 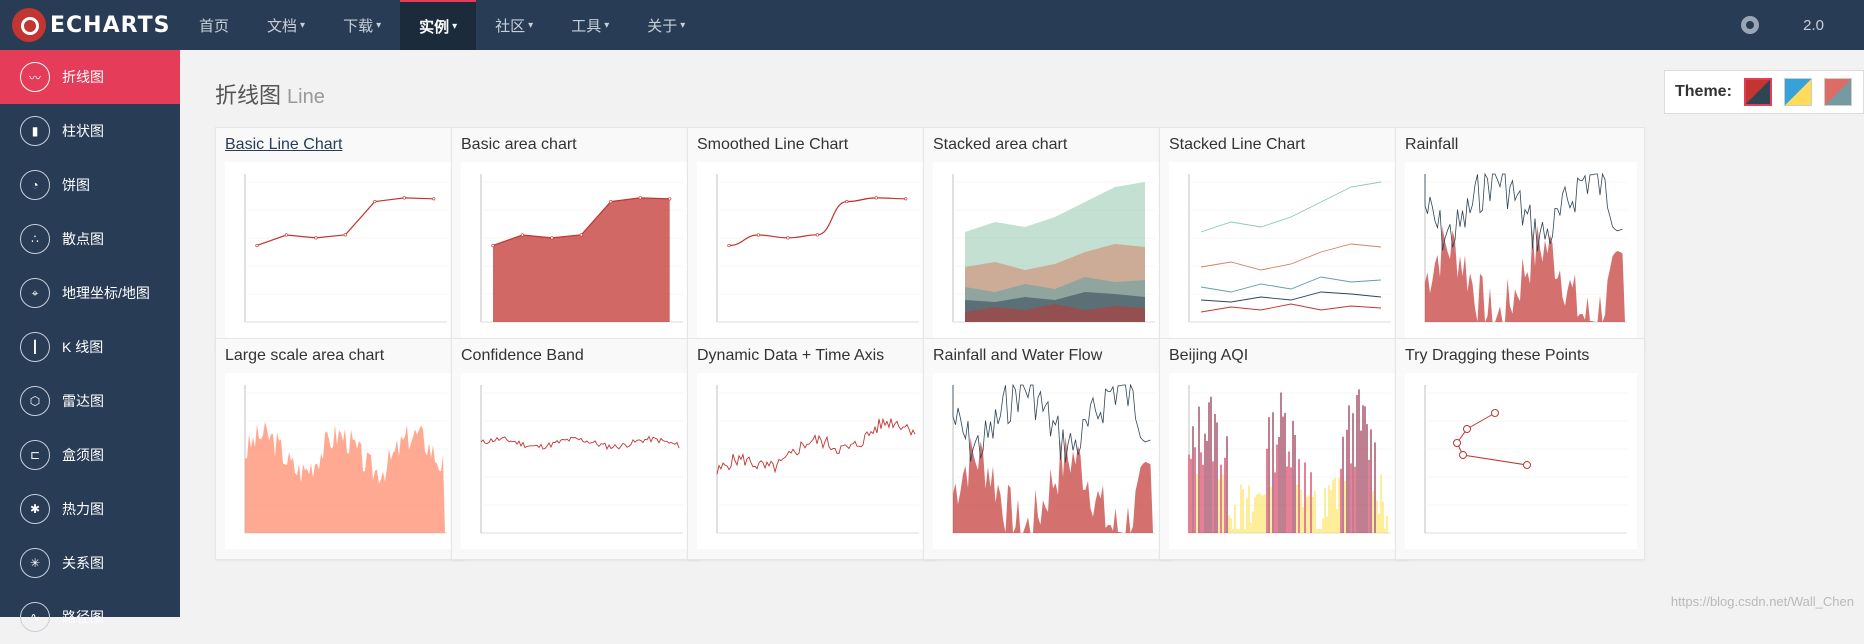 I want to click on nav-item-2: 下载 ▾, so click(x=362, y=25).